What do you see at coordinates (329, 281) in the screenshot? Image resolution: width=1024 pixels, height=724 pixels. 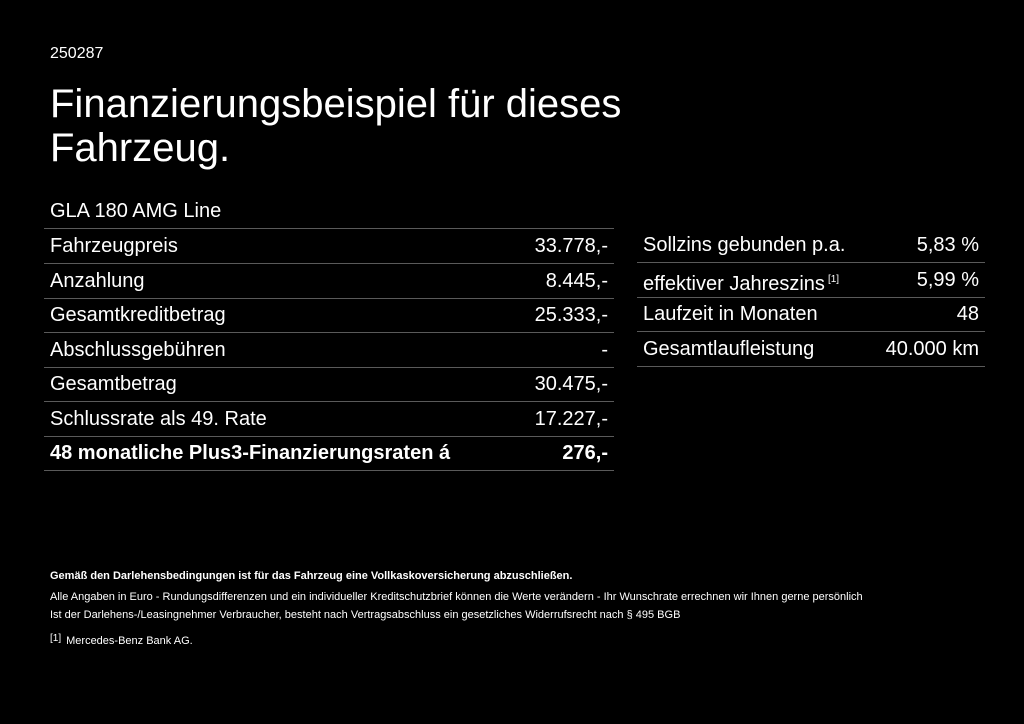 I see `table-row: Anzahlung 8.445,-` at bounding box center [329, 281].